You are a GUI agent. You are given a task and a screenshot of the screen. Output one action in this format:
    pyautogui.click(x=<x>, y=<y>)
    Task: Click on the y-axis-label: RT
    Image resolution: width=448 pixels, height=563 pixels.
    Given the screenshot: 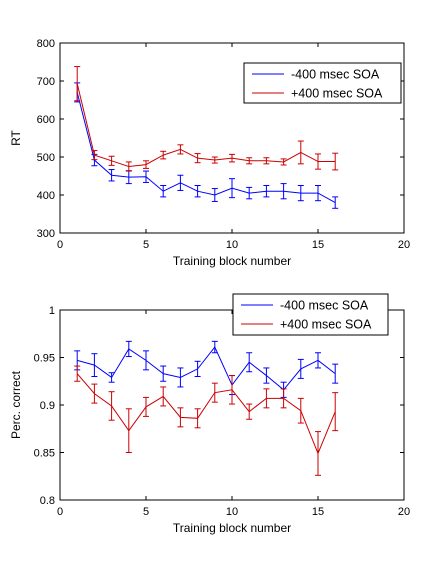 What is the action you would take?
    pyautogui.click(x=16, y=137)
    